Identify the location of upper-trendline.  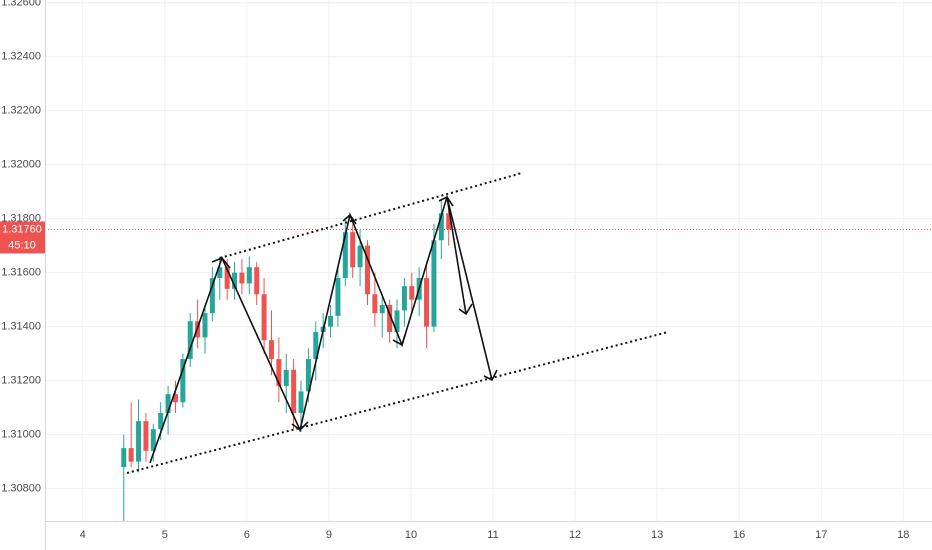
(371, 215).